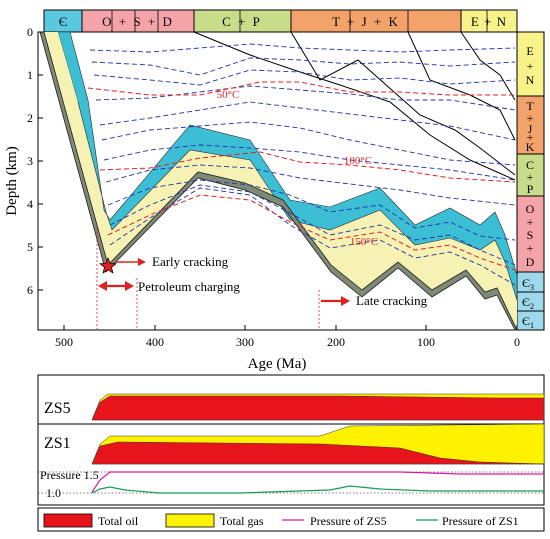  I want to click on cambrian-wedge, so click(61, 67).